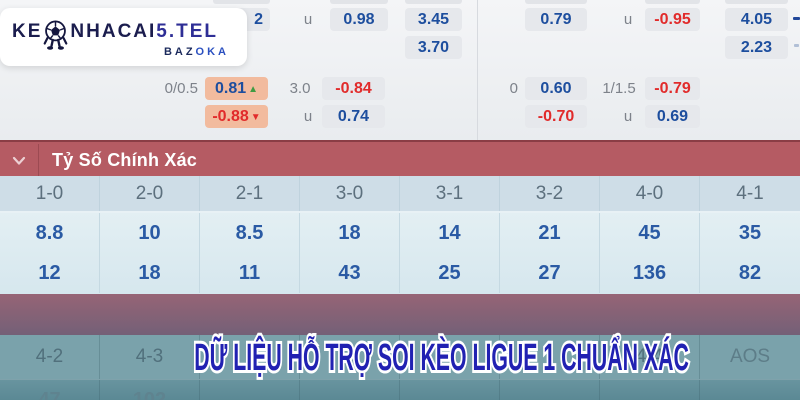 The height and width of the screenshot is (400, 800). Describe the element at coordinates (230, 116) in the screenshot. I see `odds-value: -0.88` at that location.